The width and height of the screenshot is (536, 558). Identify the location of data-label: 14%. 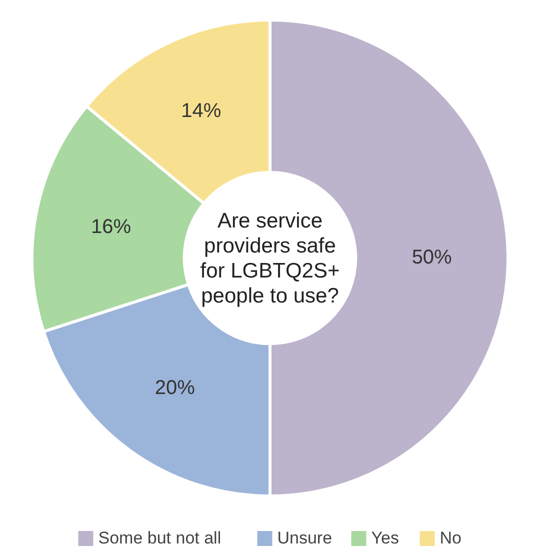
(201, 111).